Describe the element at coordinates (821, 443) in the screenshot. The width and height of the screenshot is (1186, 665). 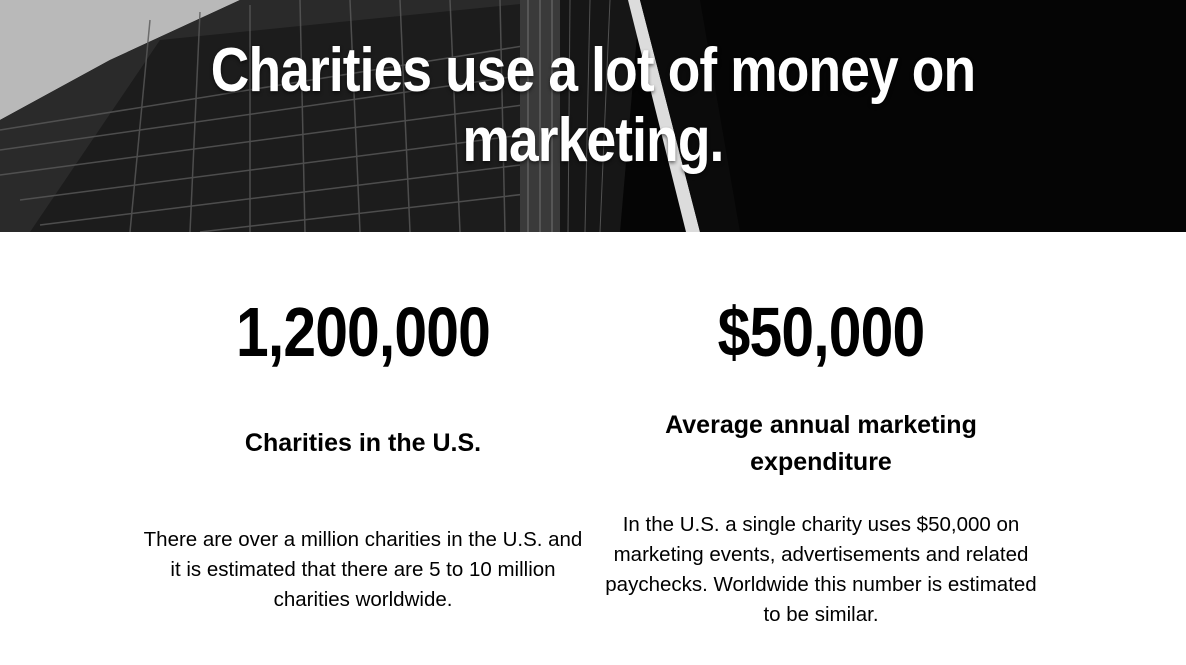
I see `stat-label: Average annual marketing expenditure` at that location.